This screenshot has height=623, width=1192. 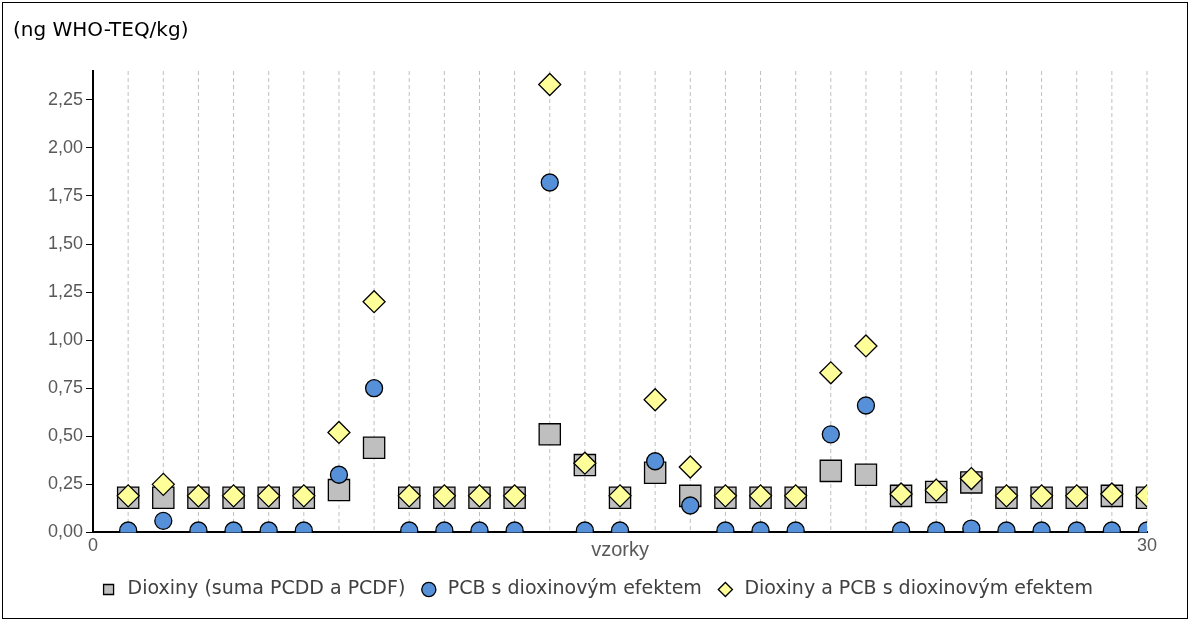 What do you see at coordinates (65, 387) in the screenshot?
I see `y-tick-label: 0,75` at bounding box center [65, 387].